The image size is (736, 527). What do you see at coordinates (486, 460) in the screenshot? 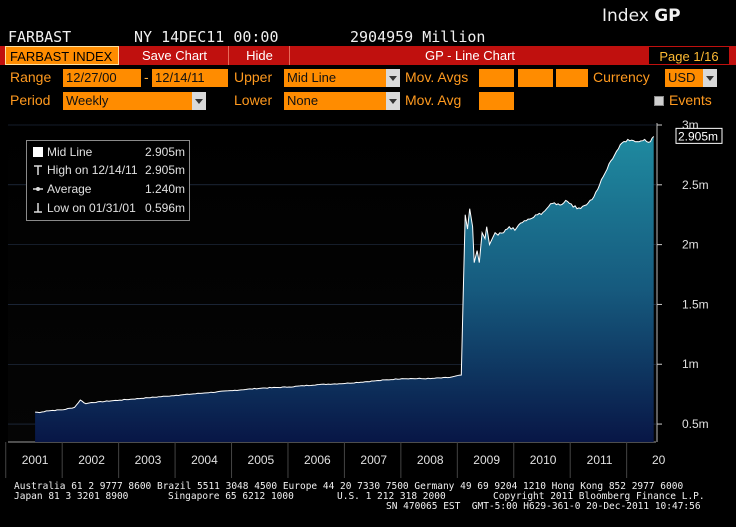
I see `x-tick-label: 2009` at bounding box center [486, 460].